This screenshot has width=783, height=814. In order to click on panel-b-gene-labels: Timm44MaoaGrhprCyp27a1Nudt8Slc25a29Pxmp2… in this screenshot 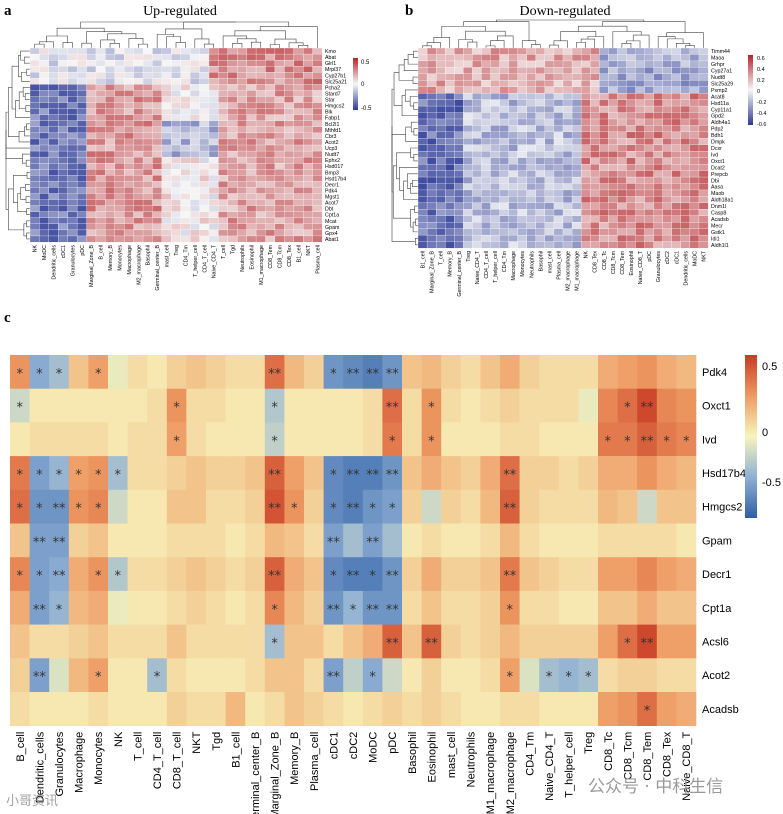, I will do `click(722, 149)`.